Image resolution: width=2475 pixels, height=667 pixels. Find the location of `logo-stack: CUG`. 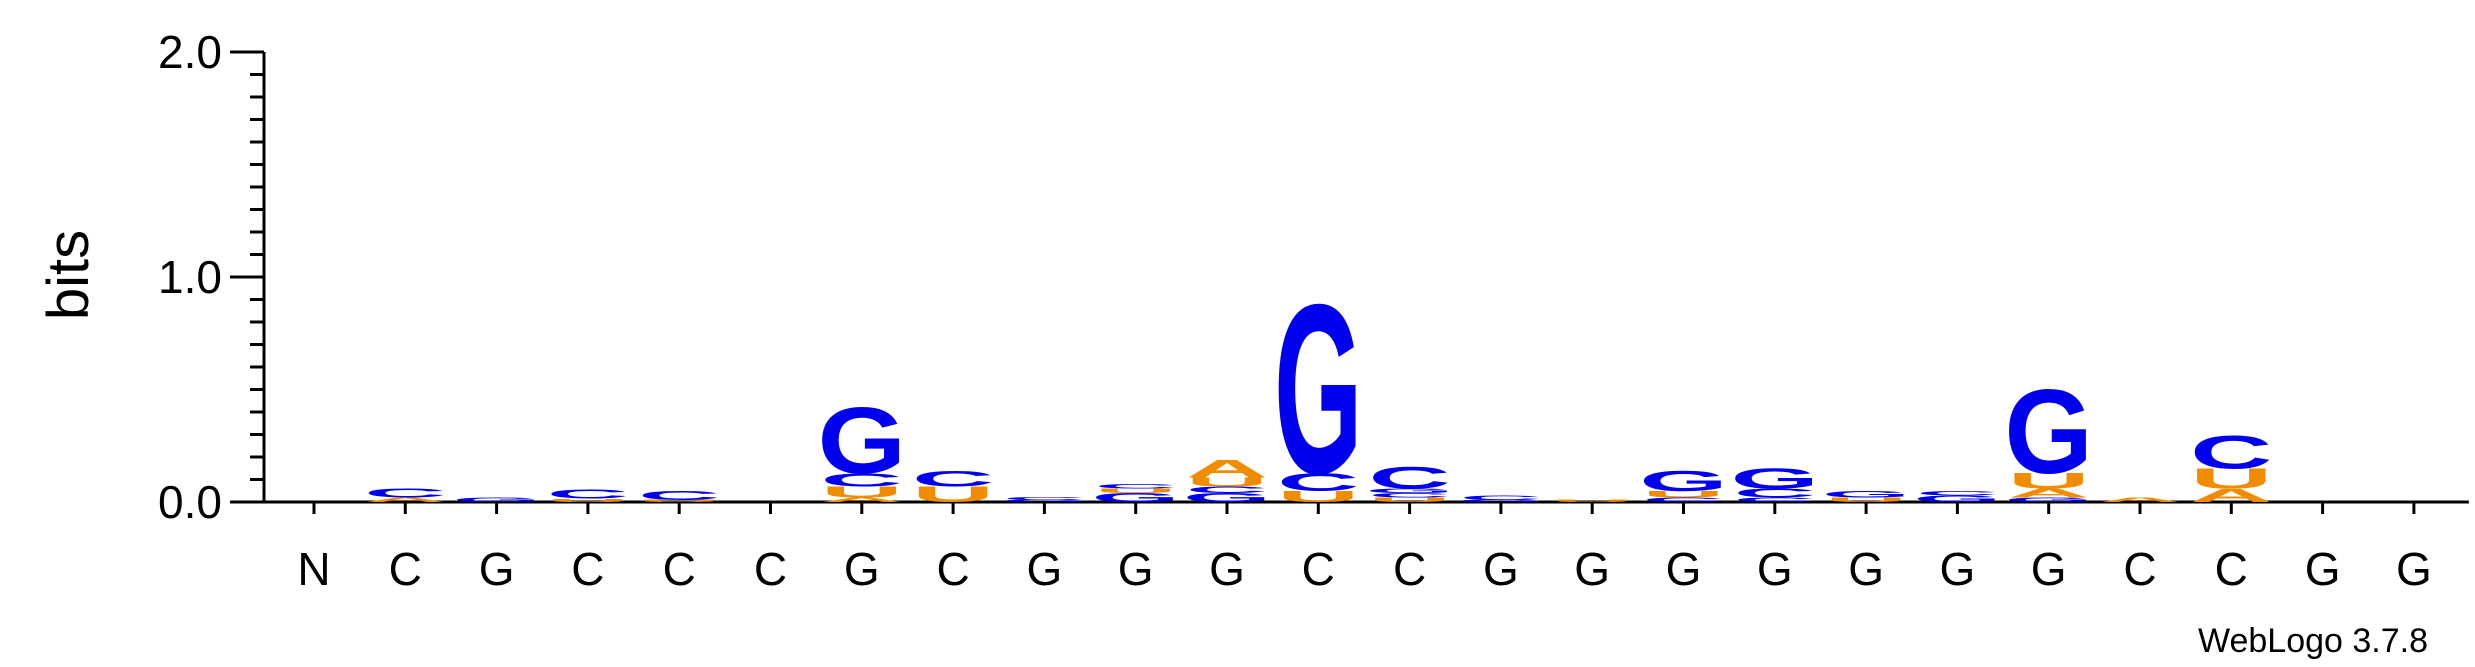

logo-stack: CUG is located at coordinates (1683, 484).